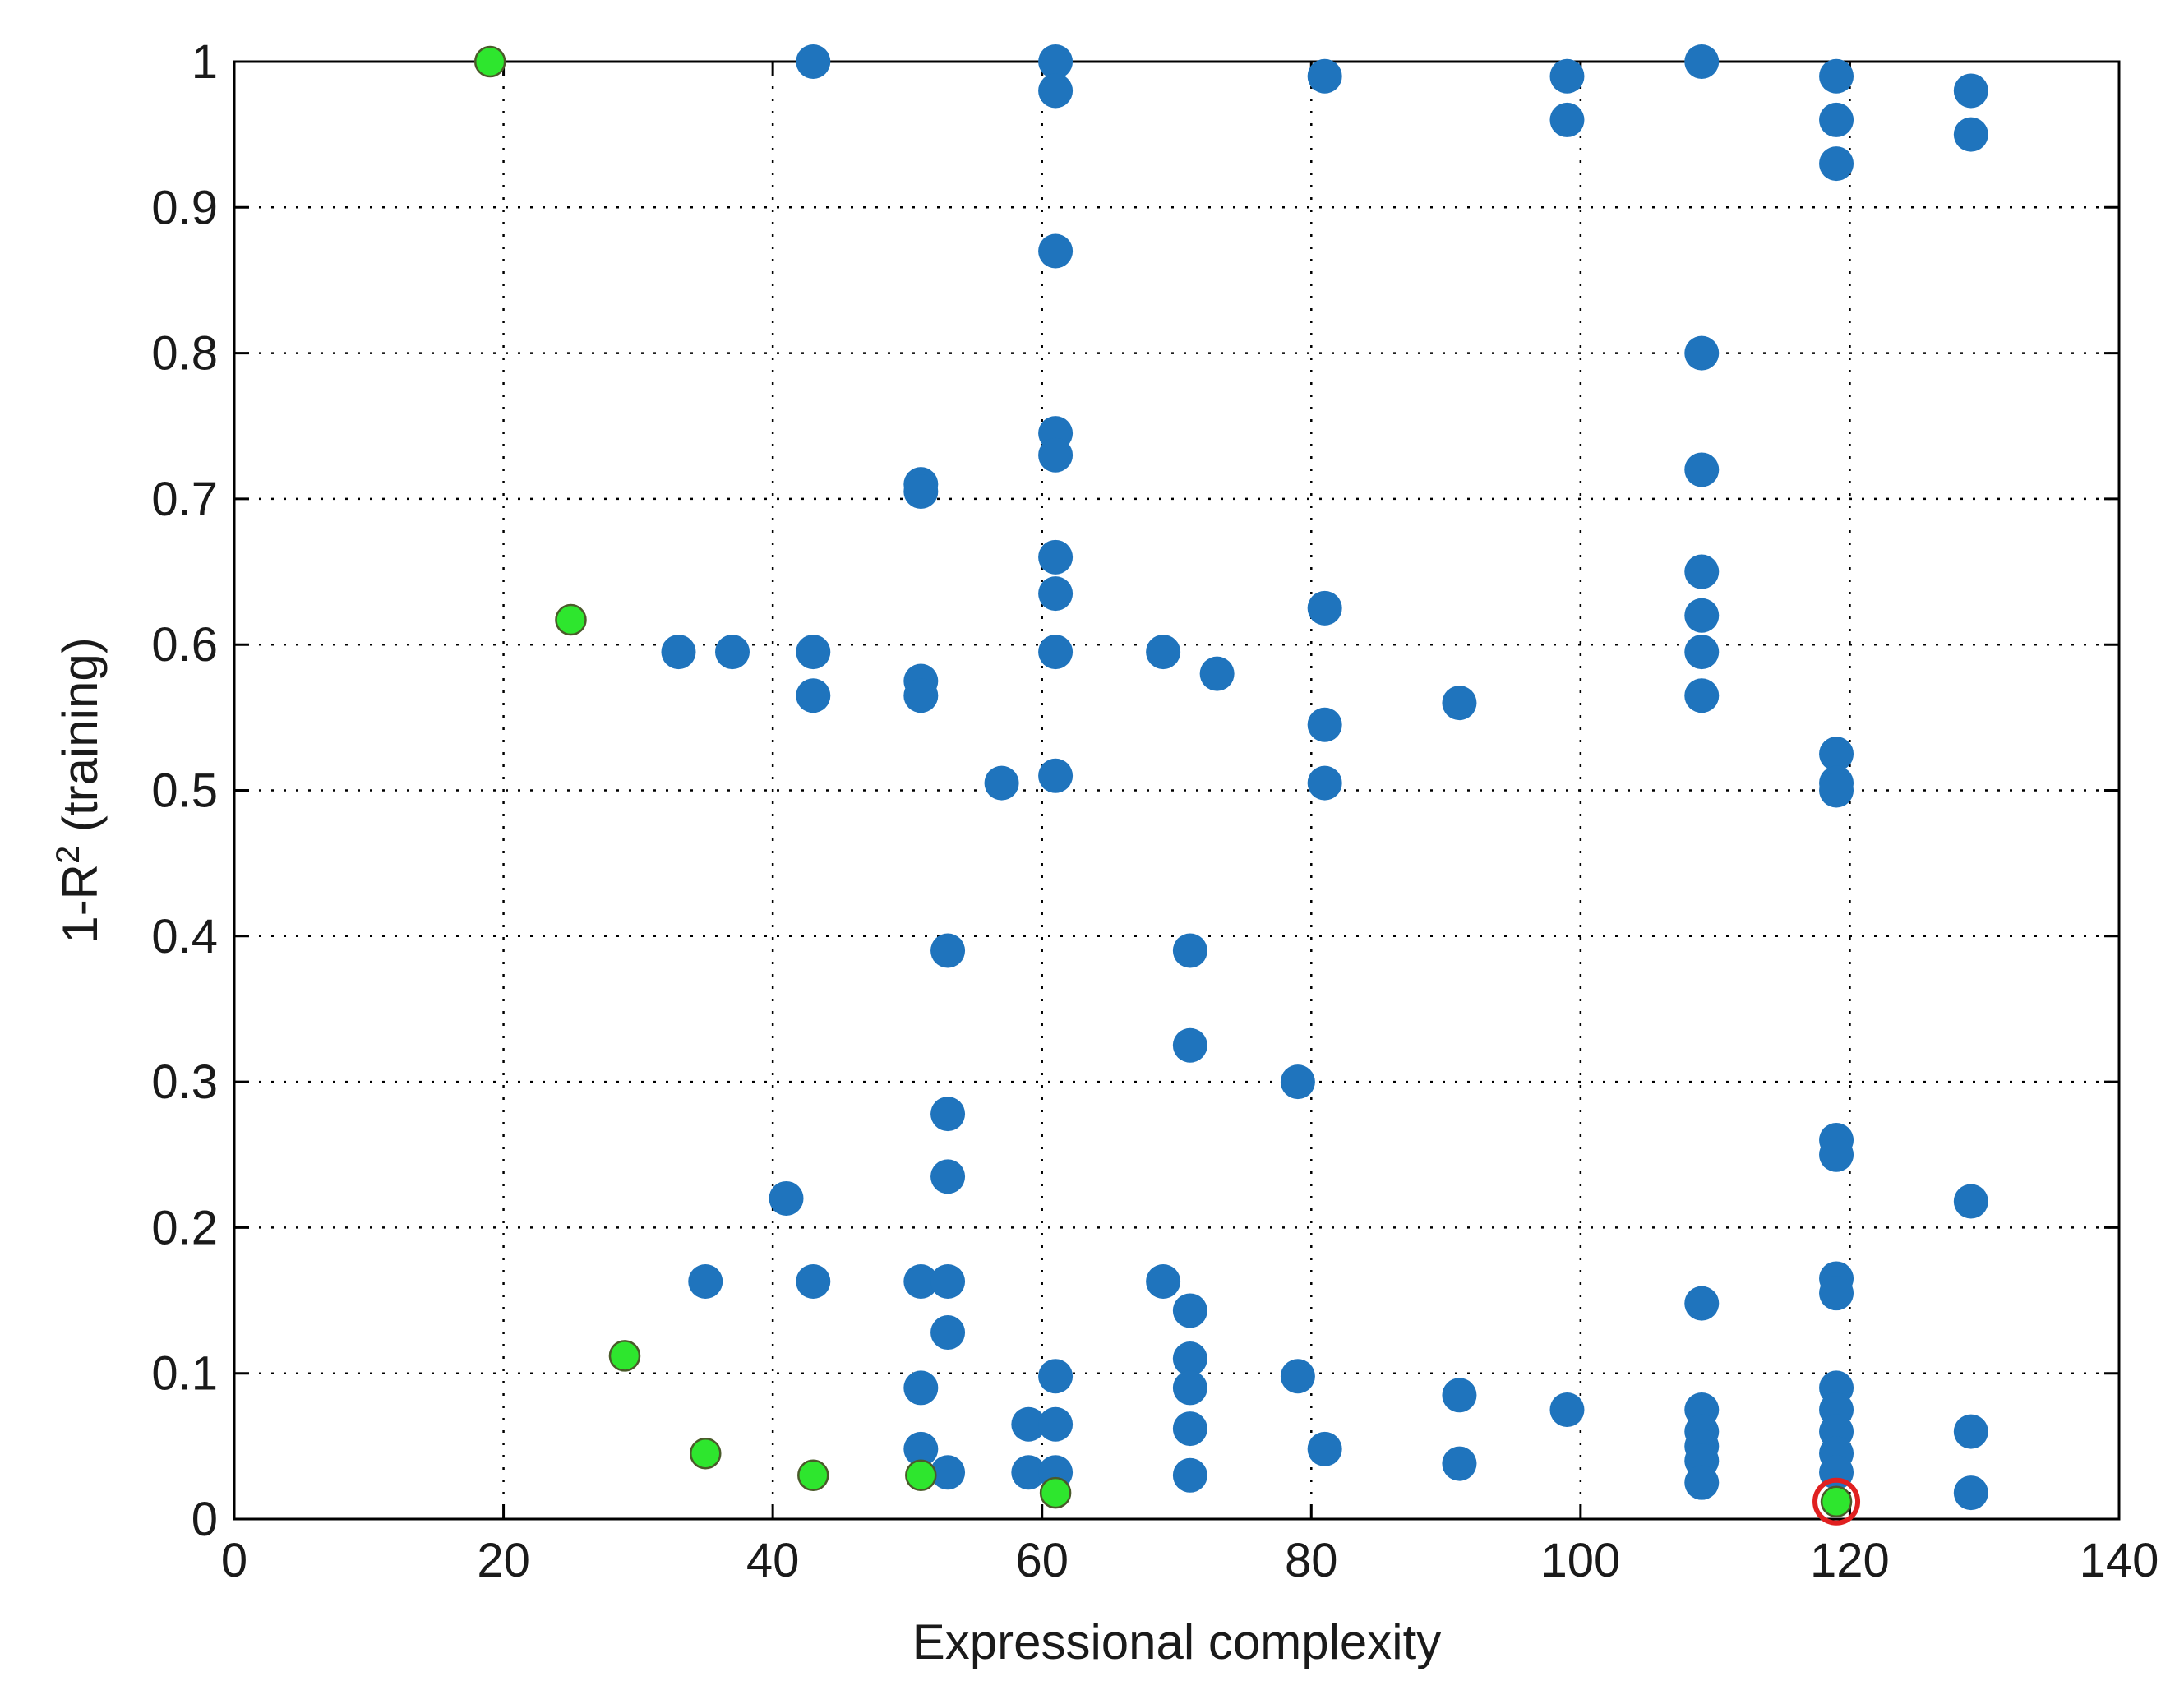 This screenshot has width=2184, height=1704. What do you see at coordinates (184, 207) in the screenshot?
I see `y-tick-label: 0.9` at bounding box center [184, 207].